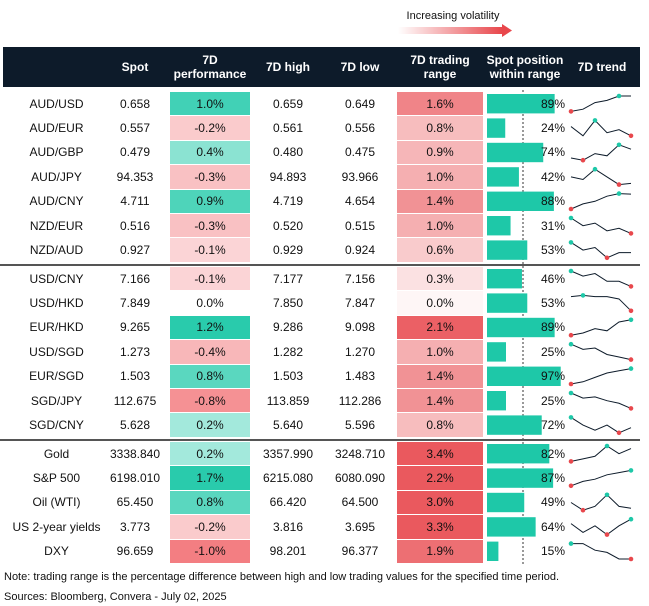 Image resolution: width=649 pixels, height=606 pixels. I want to click on row-name: USD/SGD, so click(56, 351).